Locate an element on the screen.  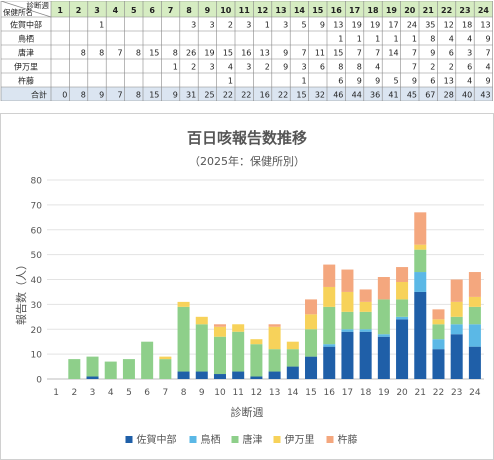
bar-伊万里-week-10 is located at coordinates (219, 331).